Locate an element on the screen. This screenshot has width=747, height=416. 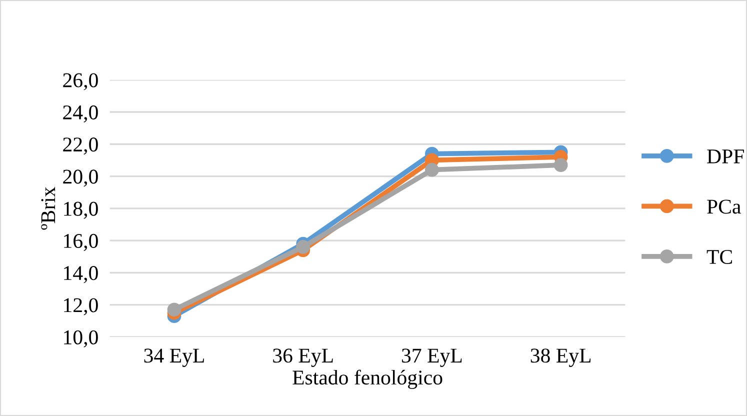
y-tick-label: 20,0 is located at coordinates (80, 178).